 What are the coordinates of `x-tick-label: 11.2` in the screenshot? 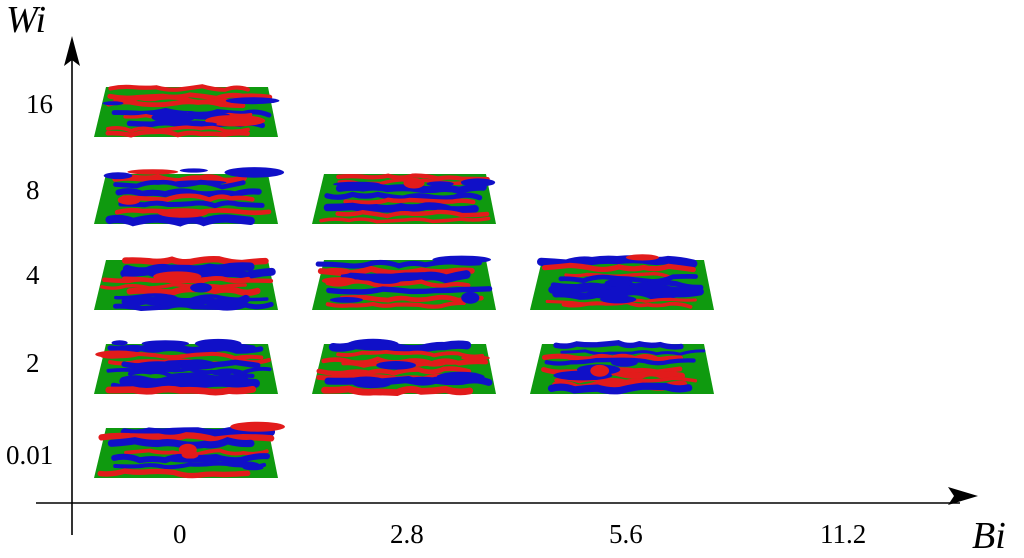 It's located at (843, 534).